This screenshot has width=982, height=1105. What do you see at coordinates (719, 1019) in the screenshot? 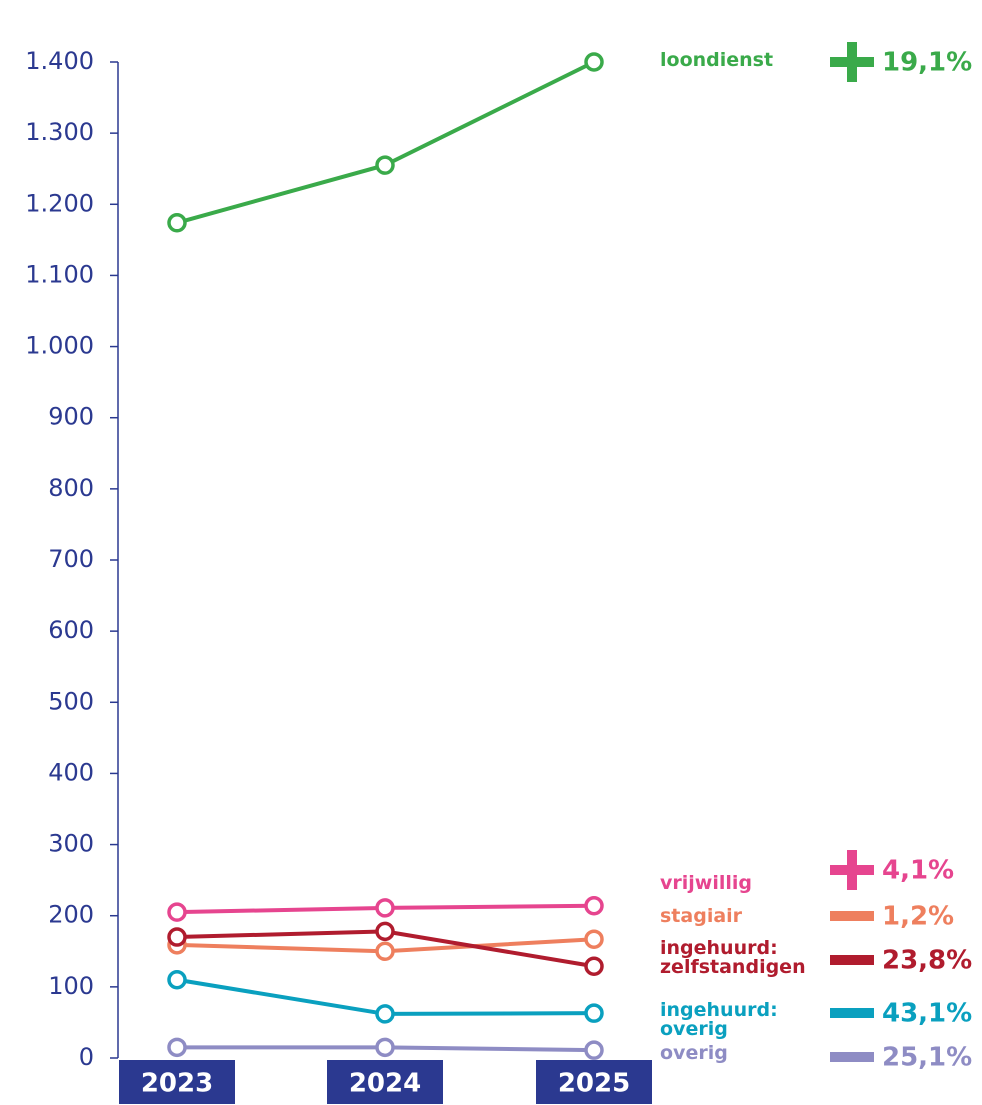
I see `legend-label: ingehuurd: overig` at bounding box center [719, 1019].